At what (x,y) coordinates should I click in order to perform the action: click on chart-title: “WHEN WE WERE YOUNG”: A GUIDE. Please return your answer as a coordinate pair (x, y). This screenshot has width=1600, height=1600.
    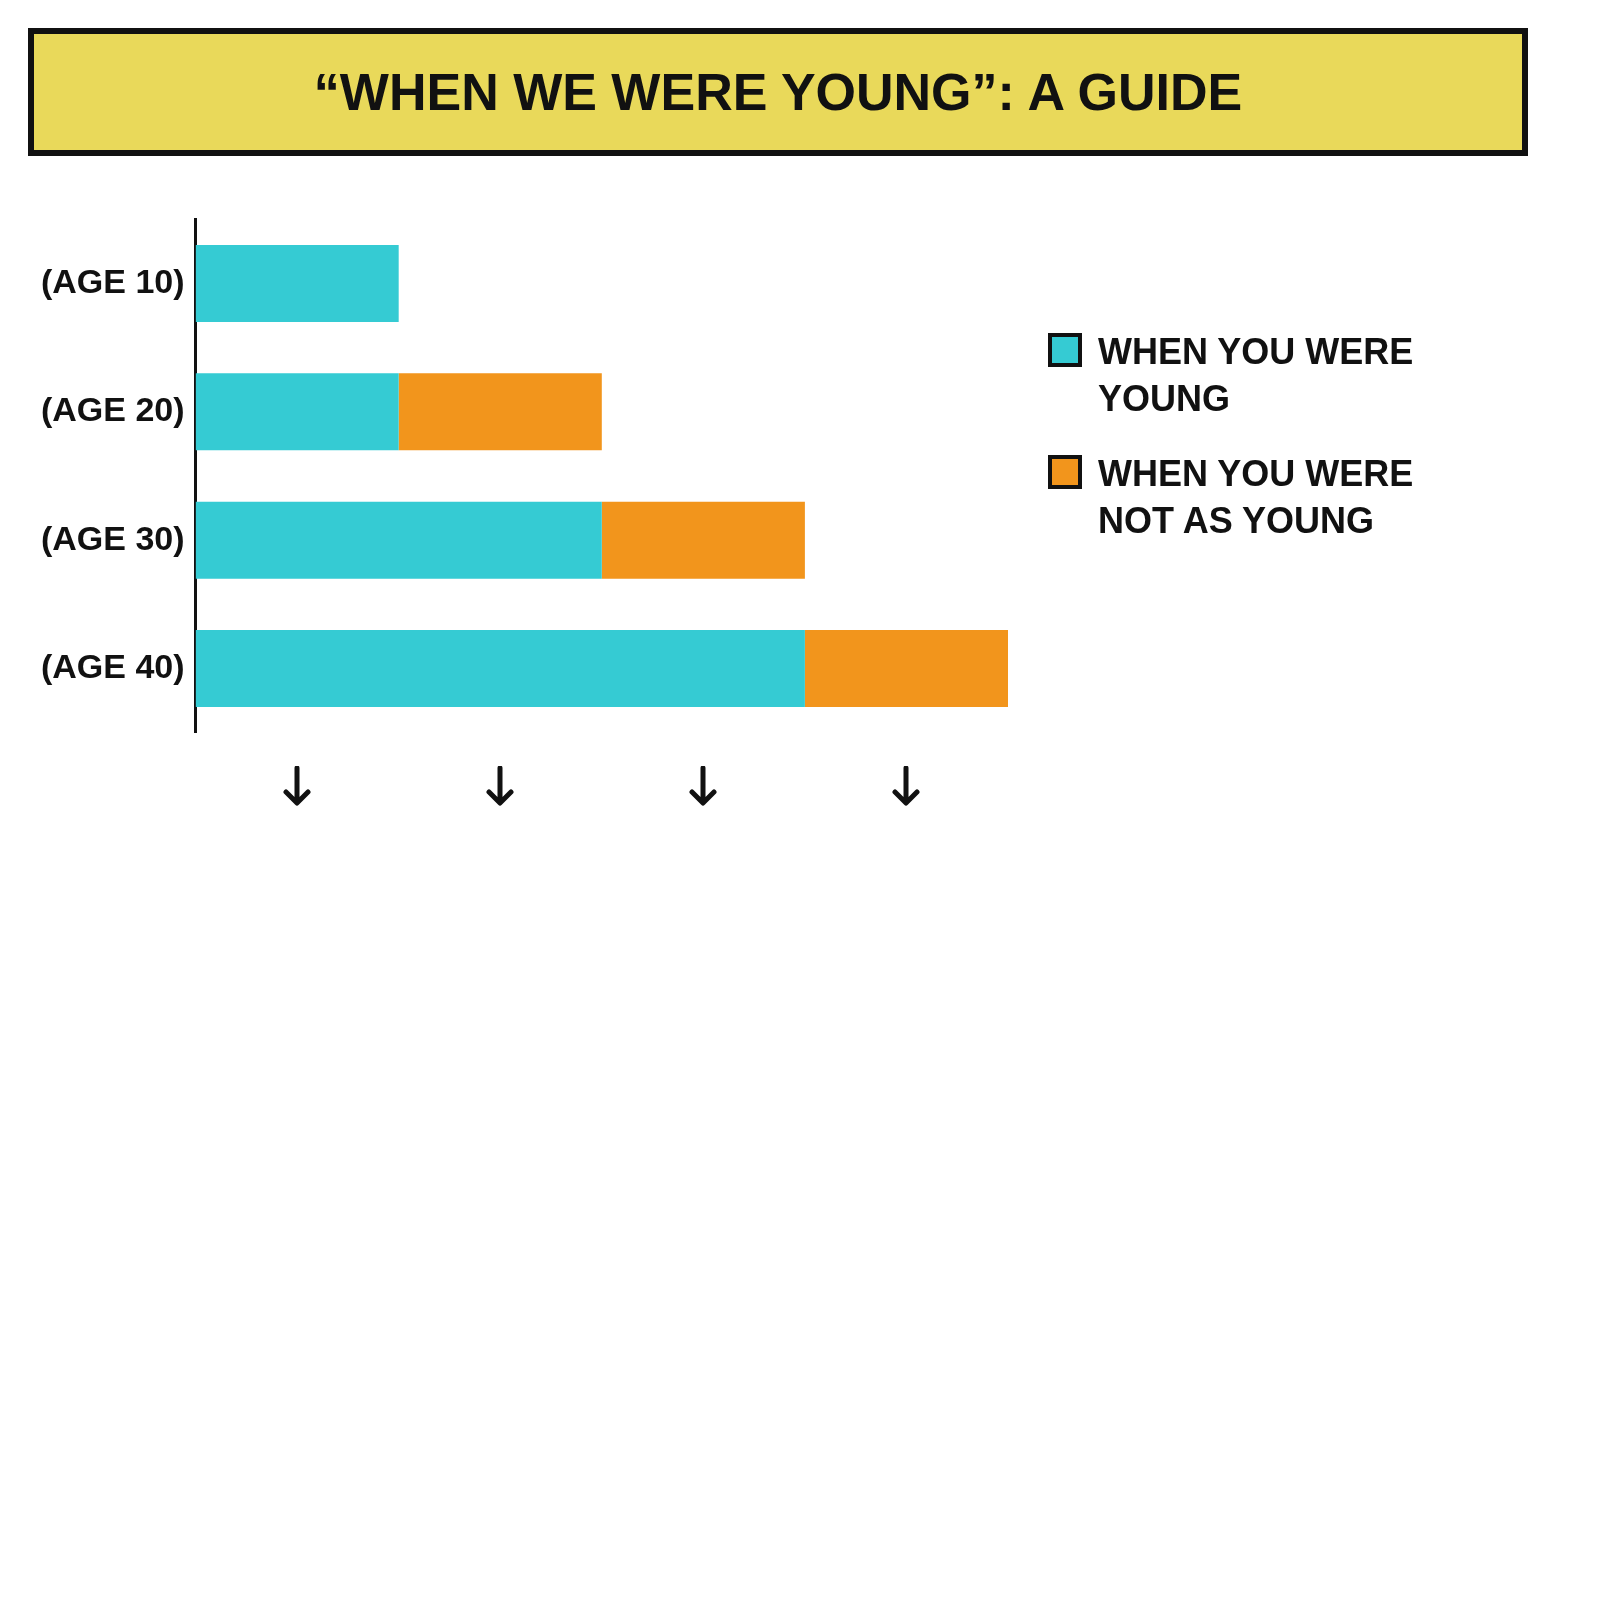
    Looking at the image, I should click on (778, 92).